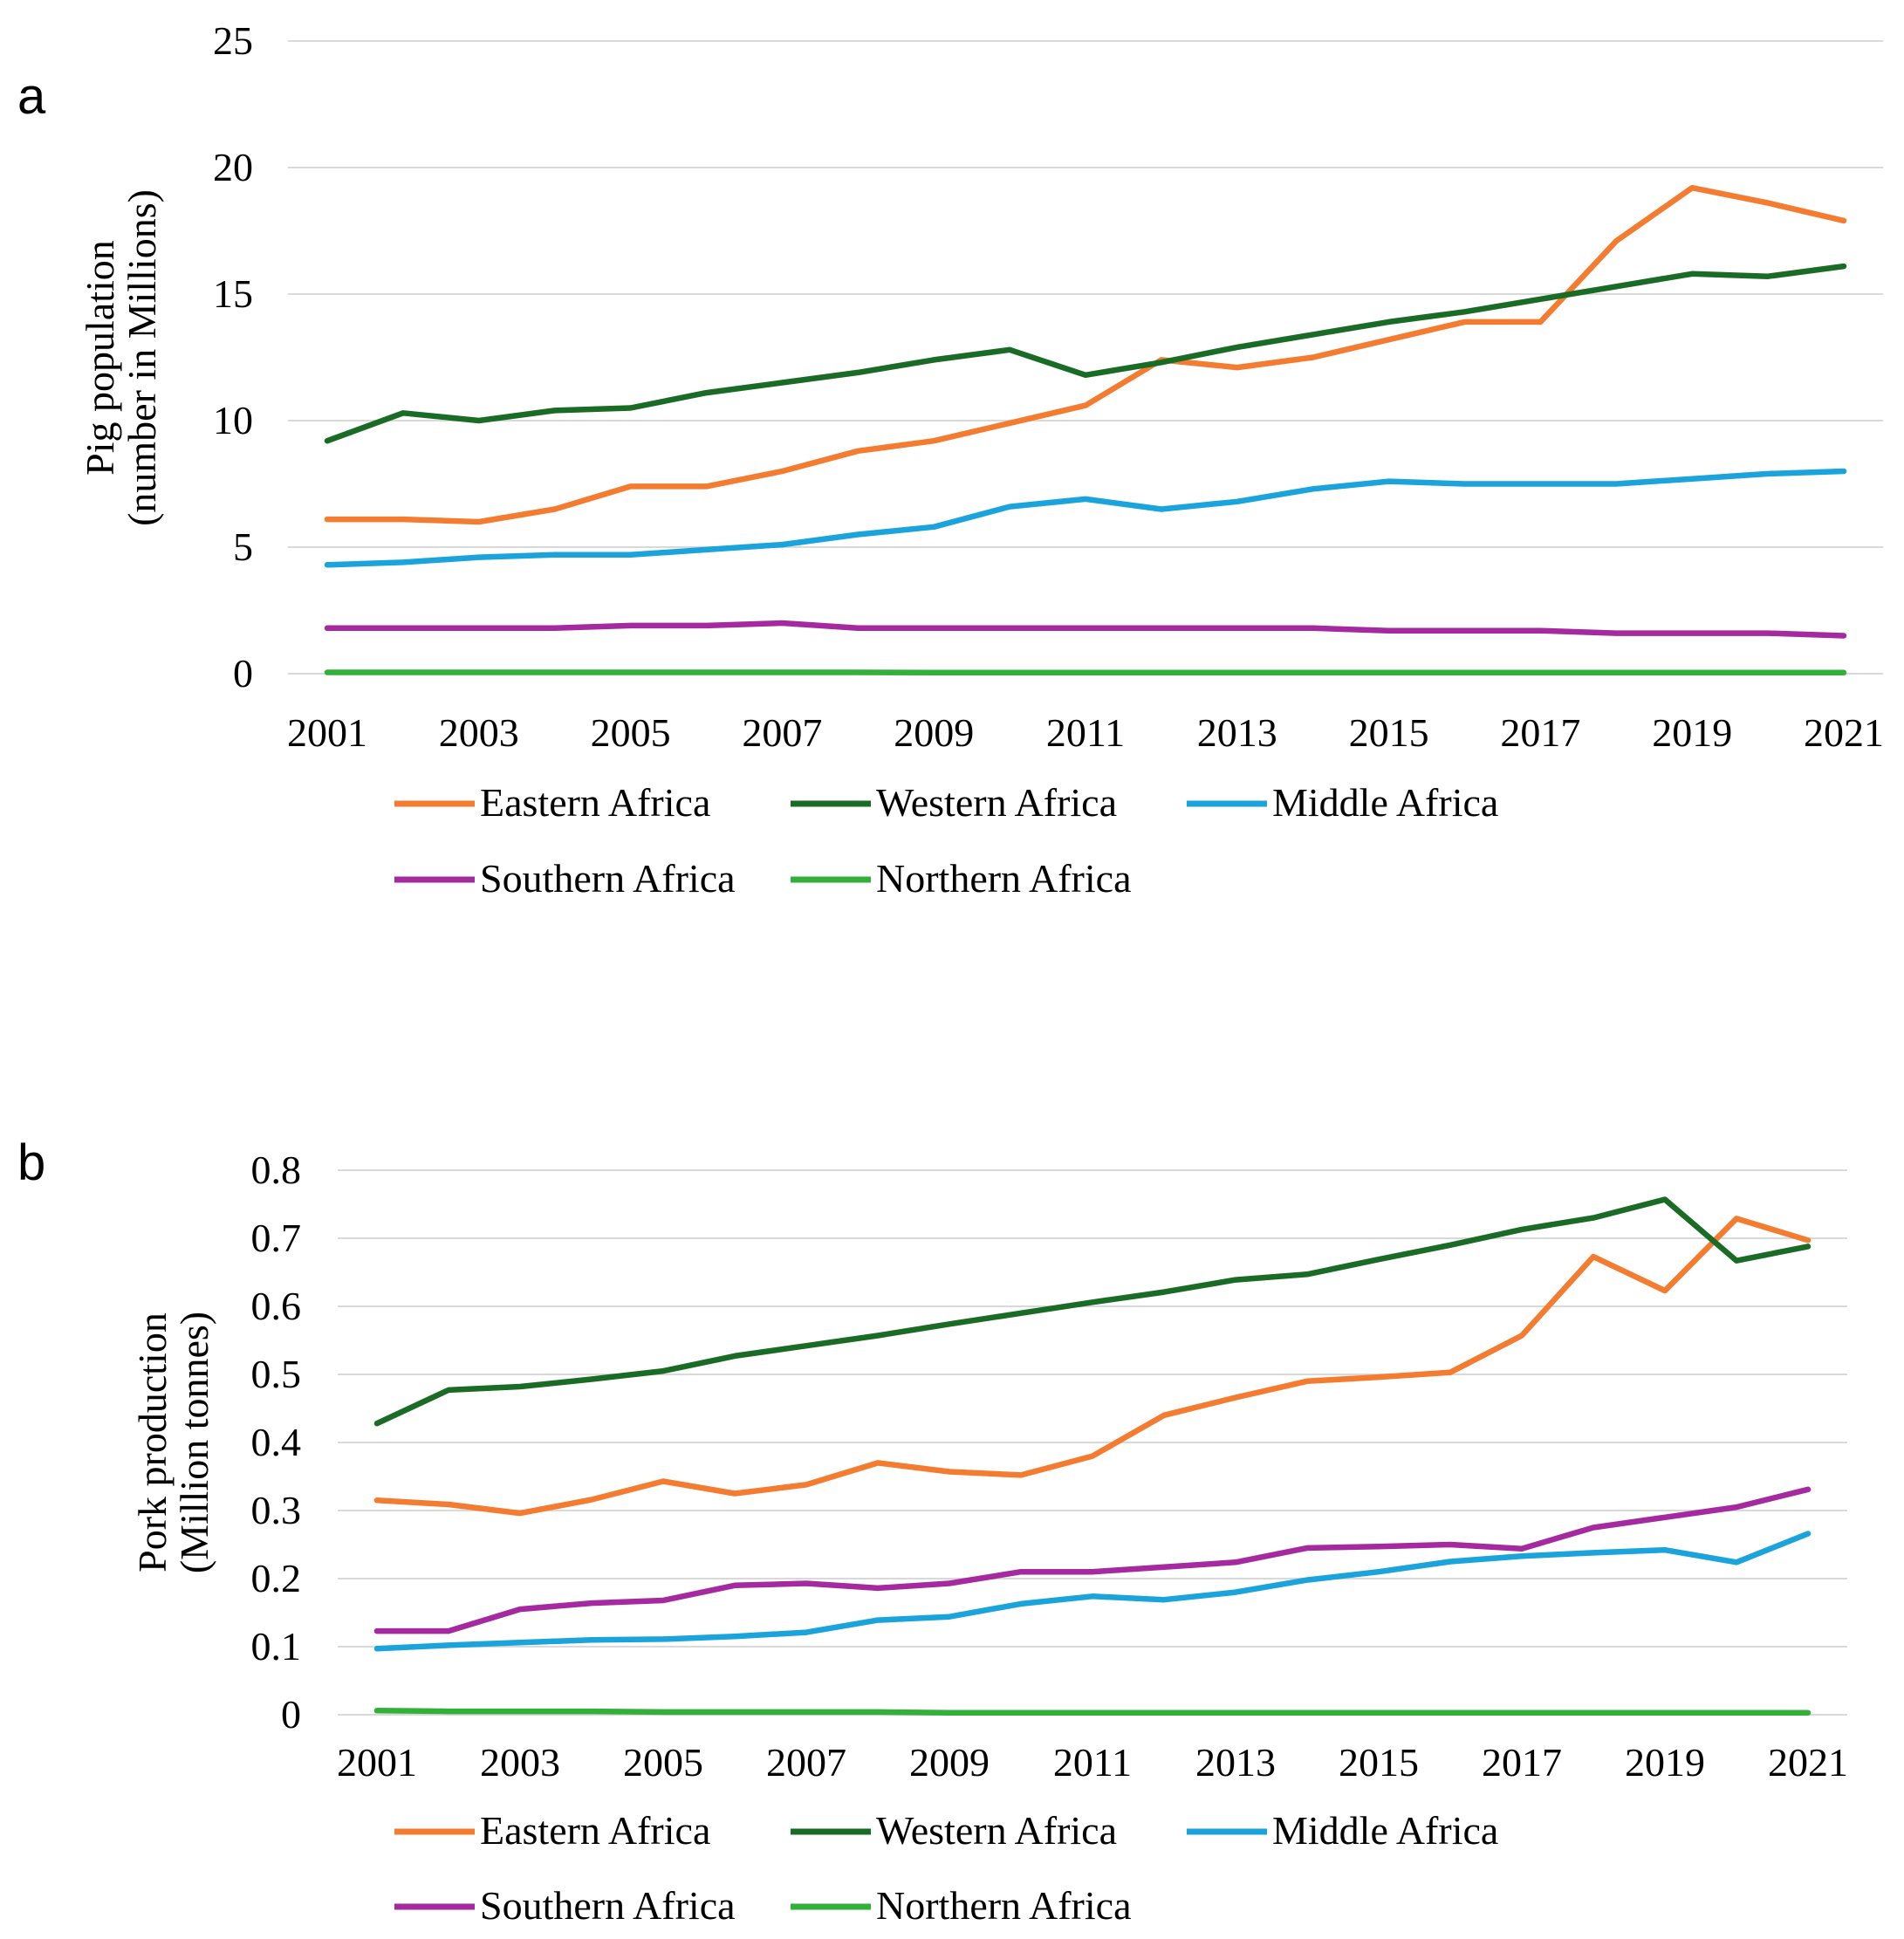 This screenshot has width=1904, height=1939. Describe the element at coordinates (1092, 1712) in the screenshot. I see `series-line-northern-africa` at that location.